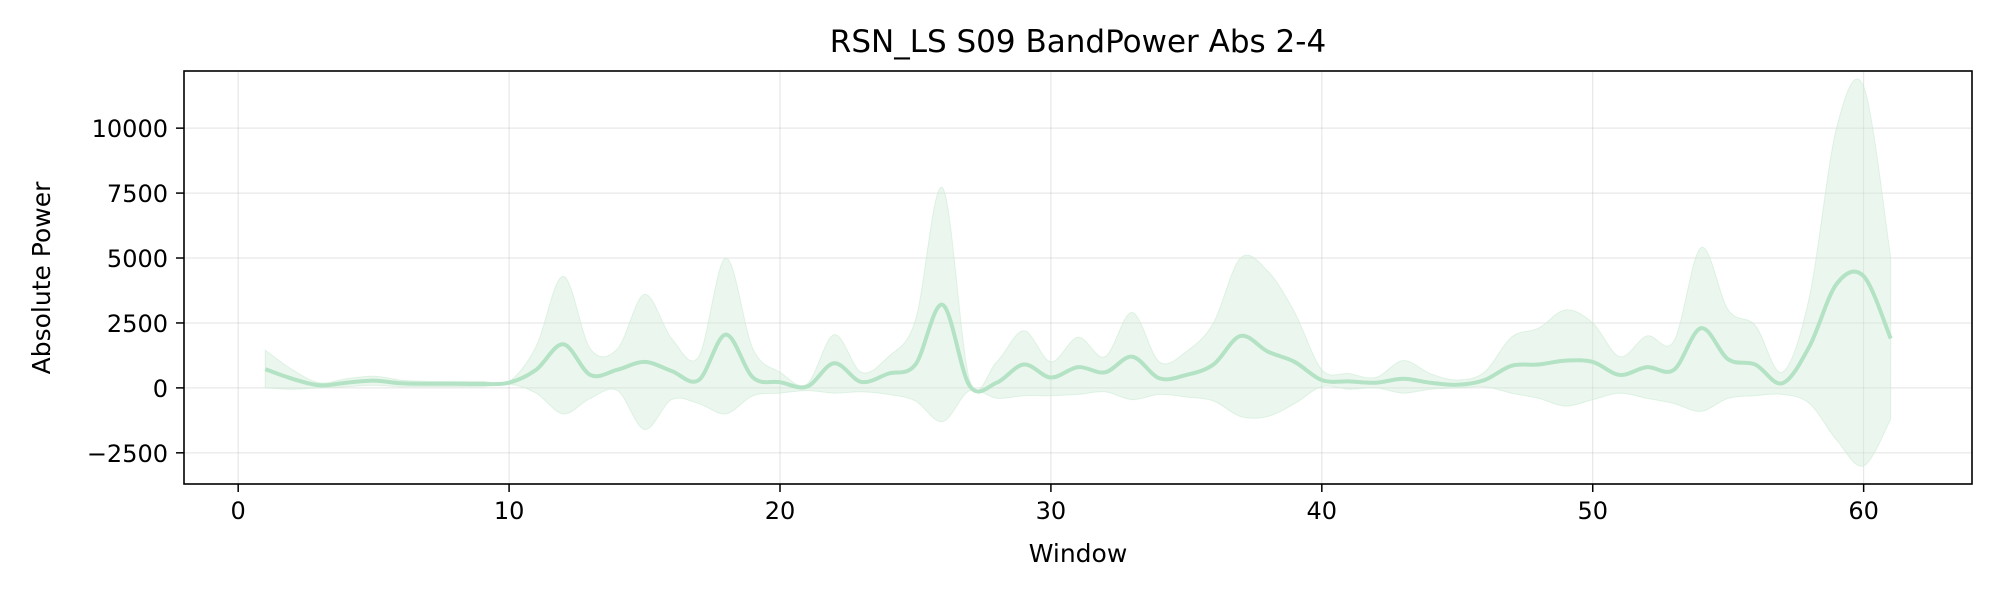 This screenshot has width=2000, height=600. I want to click on chart-title: RSN_LS S09 BandPower Abs 2-4, so click(1078, 42).